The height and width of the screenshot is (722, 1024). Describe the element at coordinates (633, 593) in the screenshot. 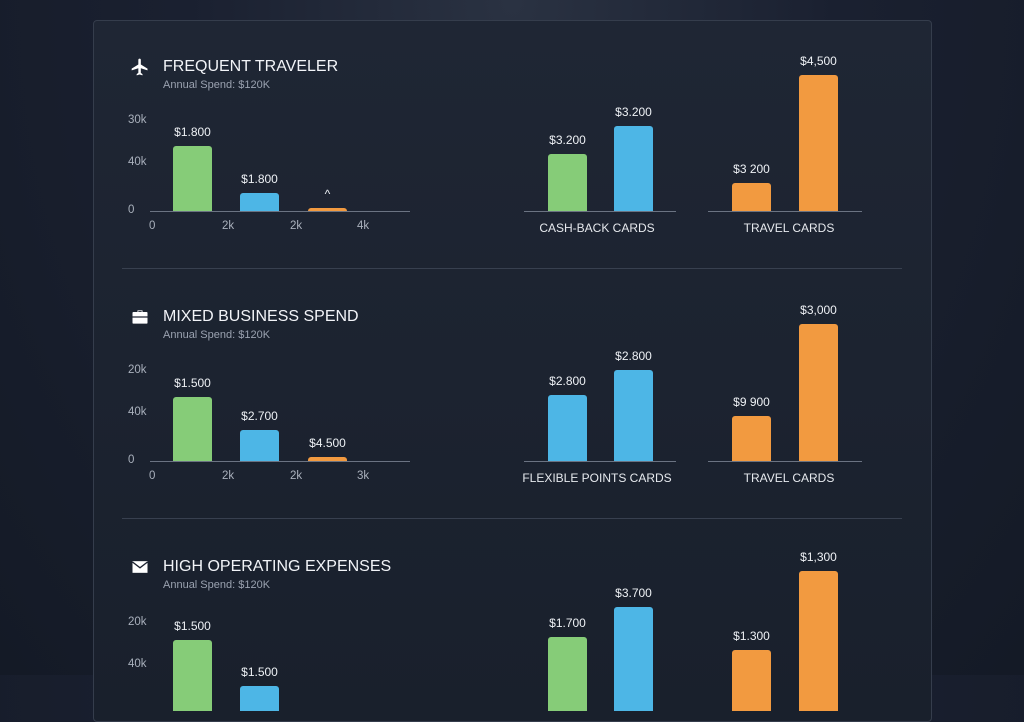

I see `bar-value-label: $3.700` at that location.